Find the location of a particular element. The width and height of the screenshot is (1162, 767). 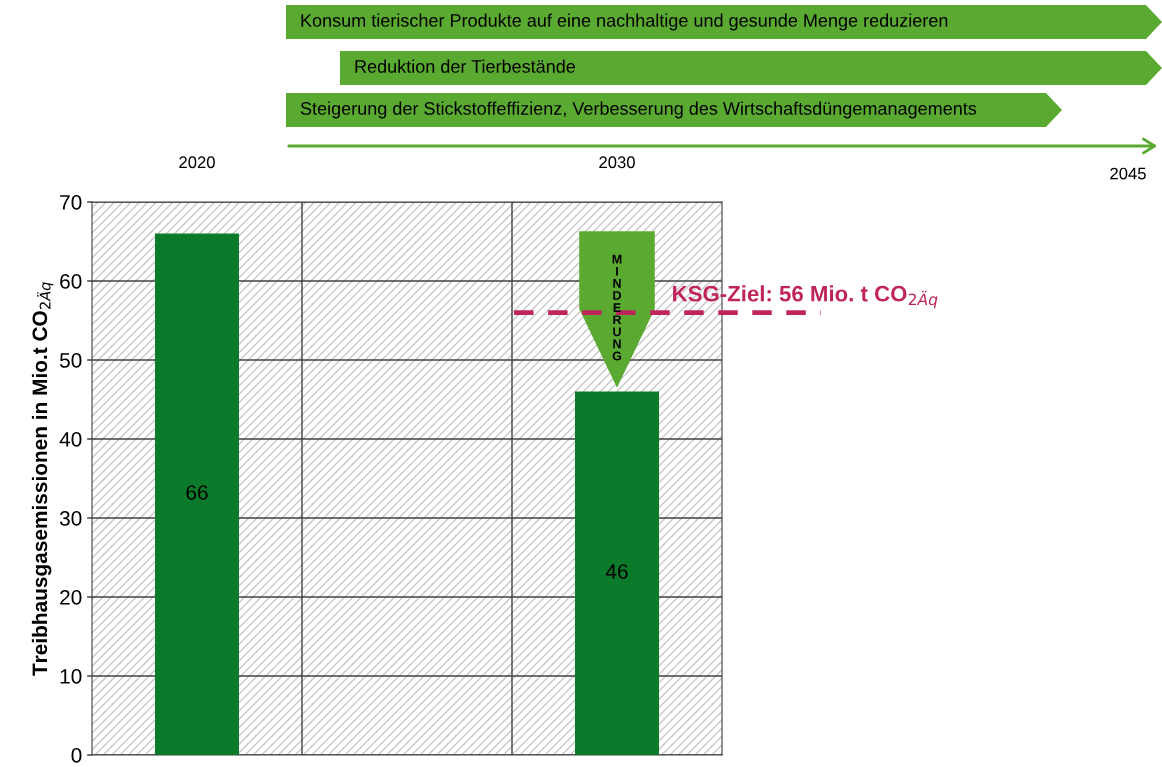

text: MINDERUNG is located at coordinates (617, 307).